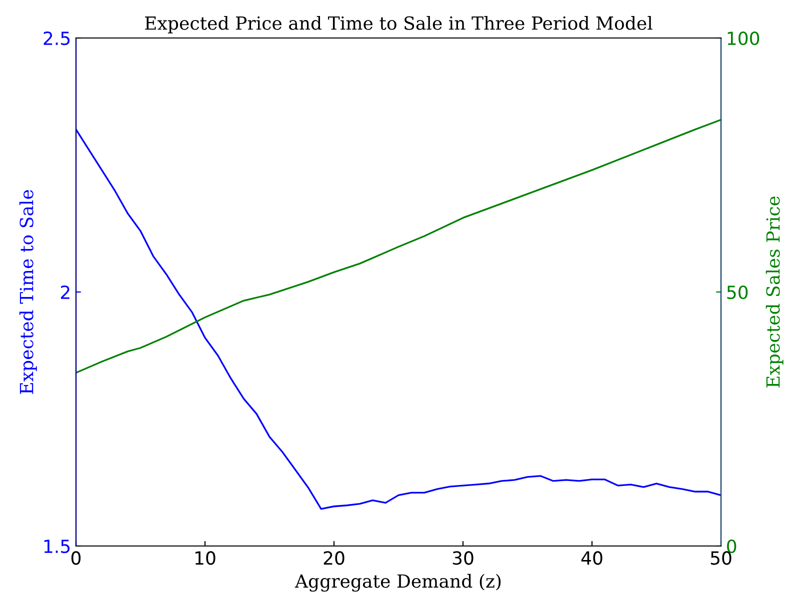 This screenshot has width=792, height=610. I want to click on x-tick-label: 0, so click(76, 558).